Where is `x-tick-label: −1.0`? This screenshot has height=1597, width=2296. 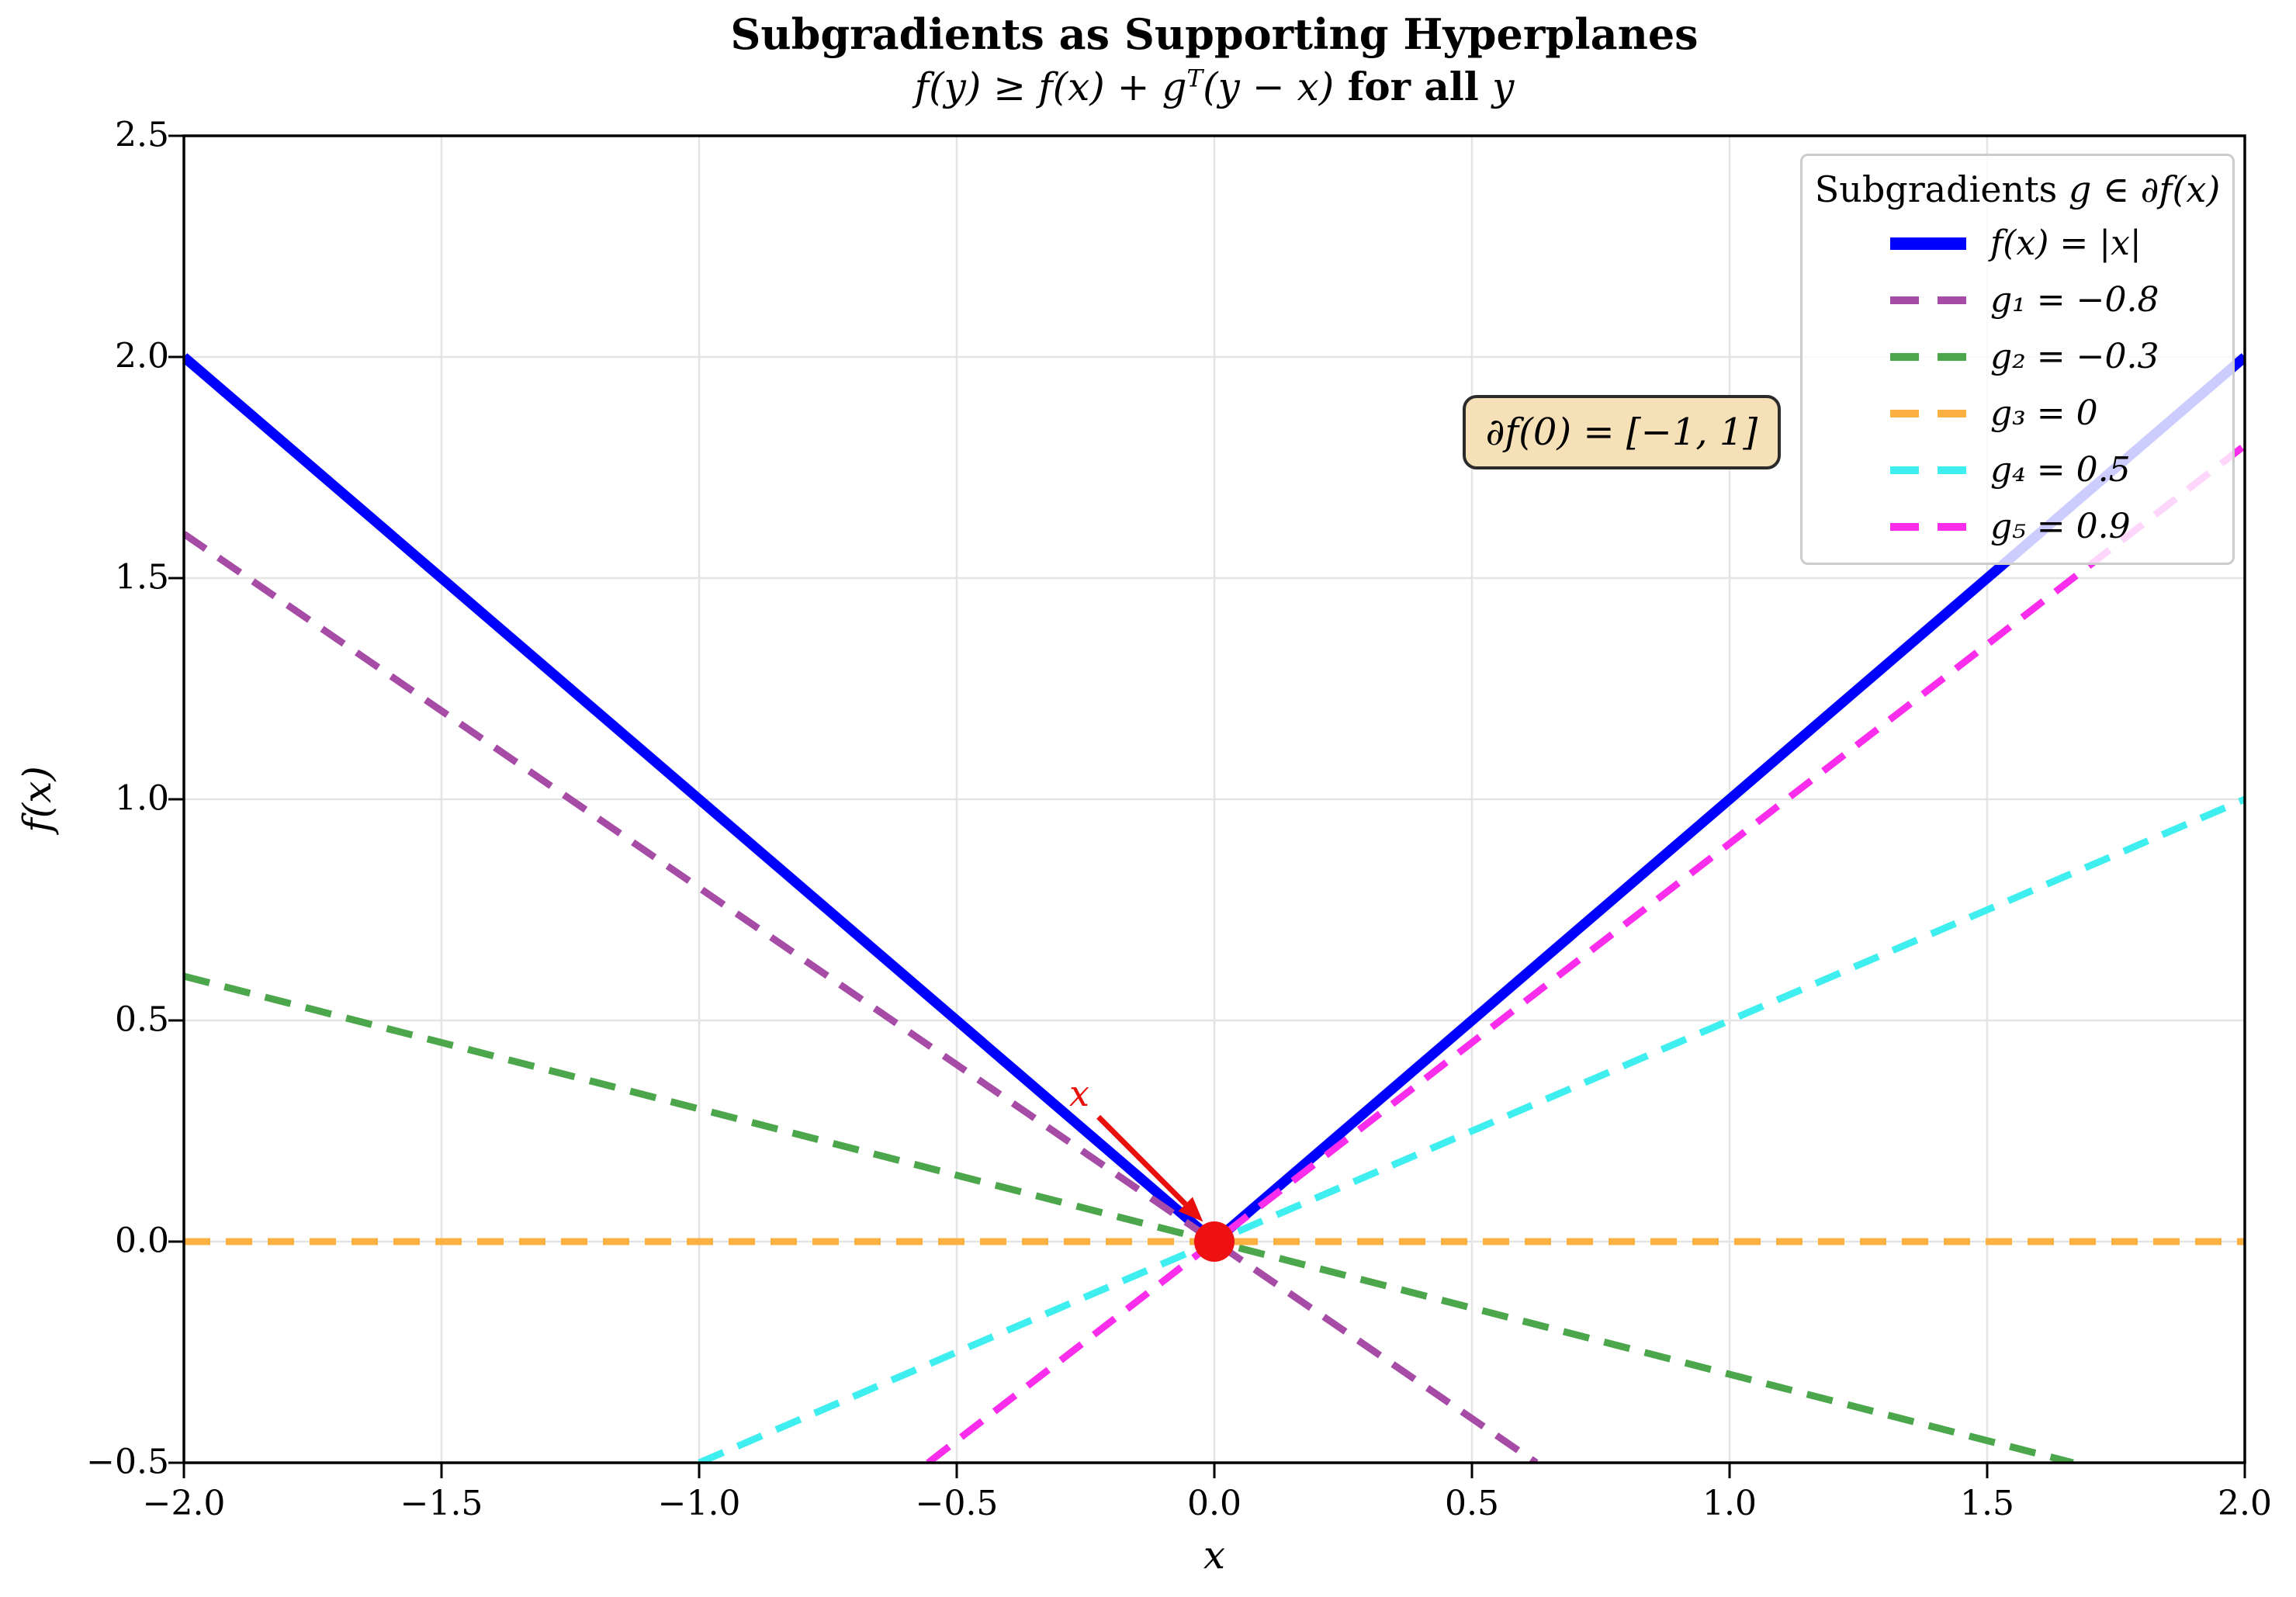 x-tick-label: −1.0 is located at coordinates (699, 1503).